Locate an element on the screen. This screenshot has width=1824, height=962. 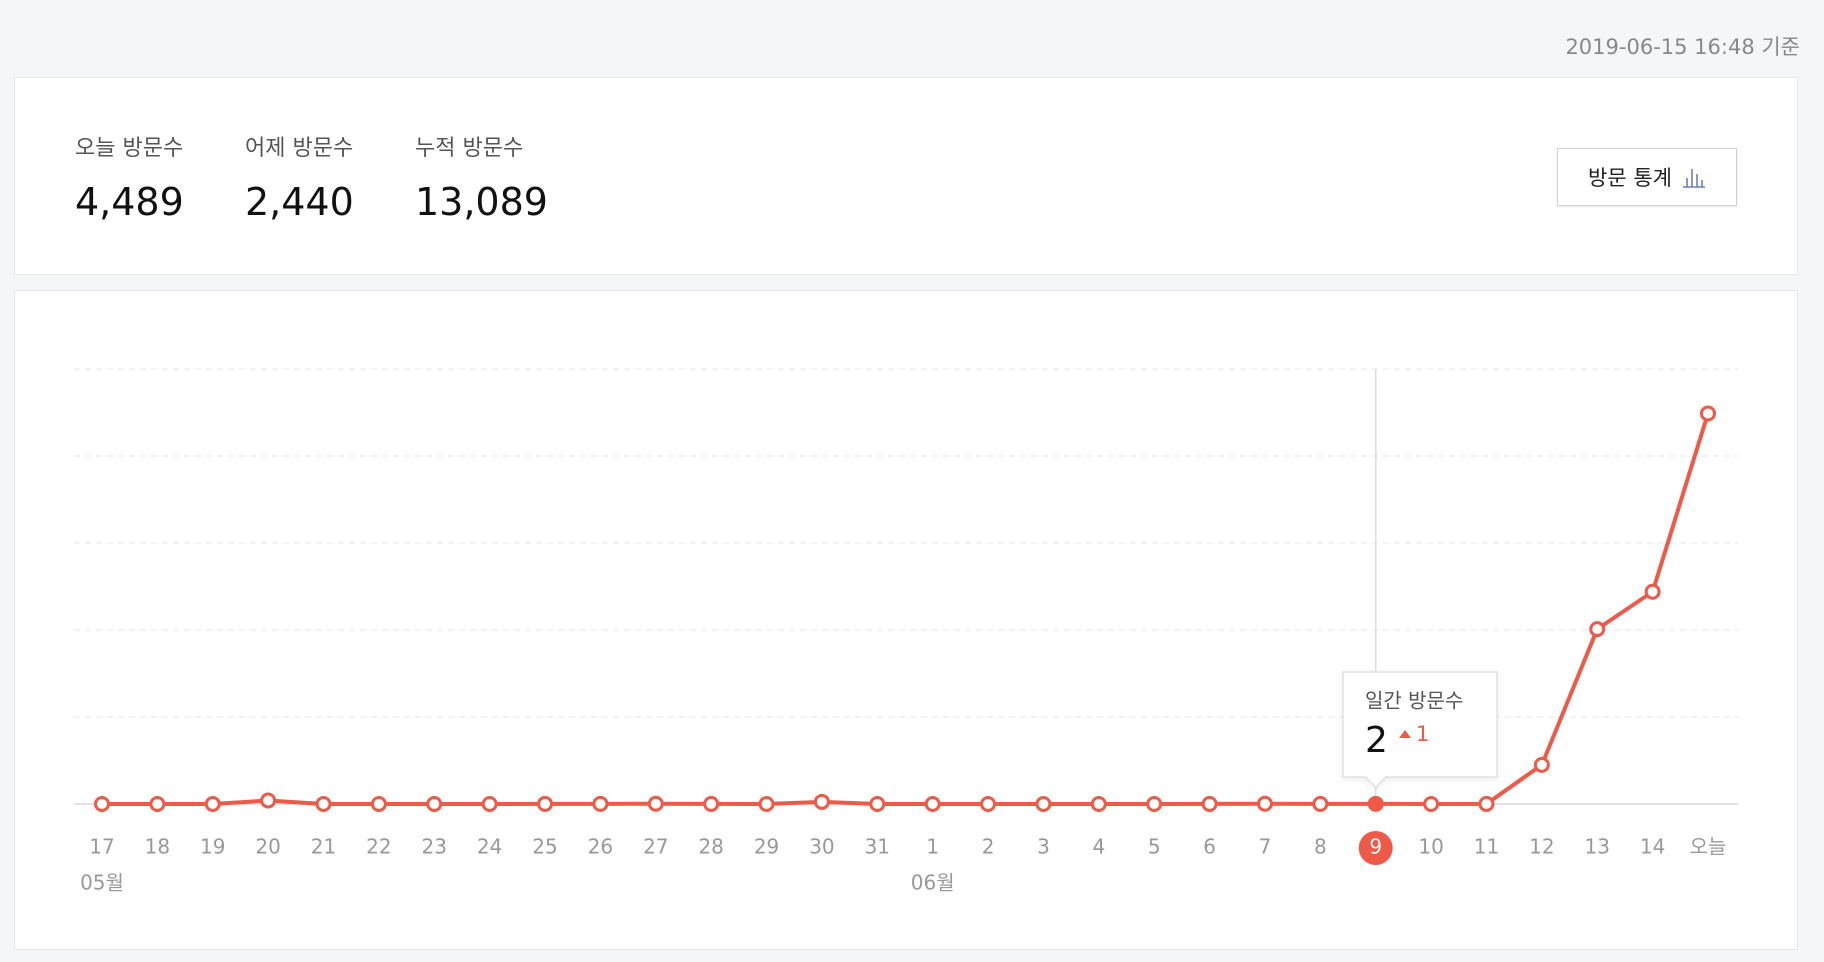
x-tick-label: 3 is located at coordinates (1043, 847).